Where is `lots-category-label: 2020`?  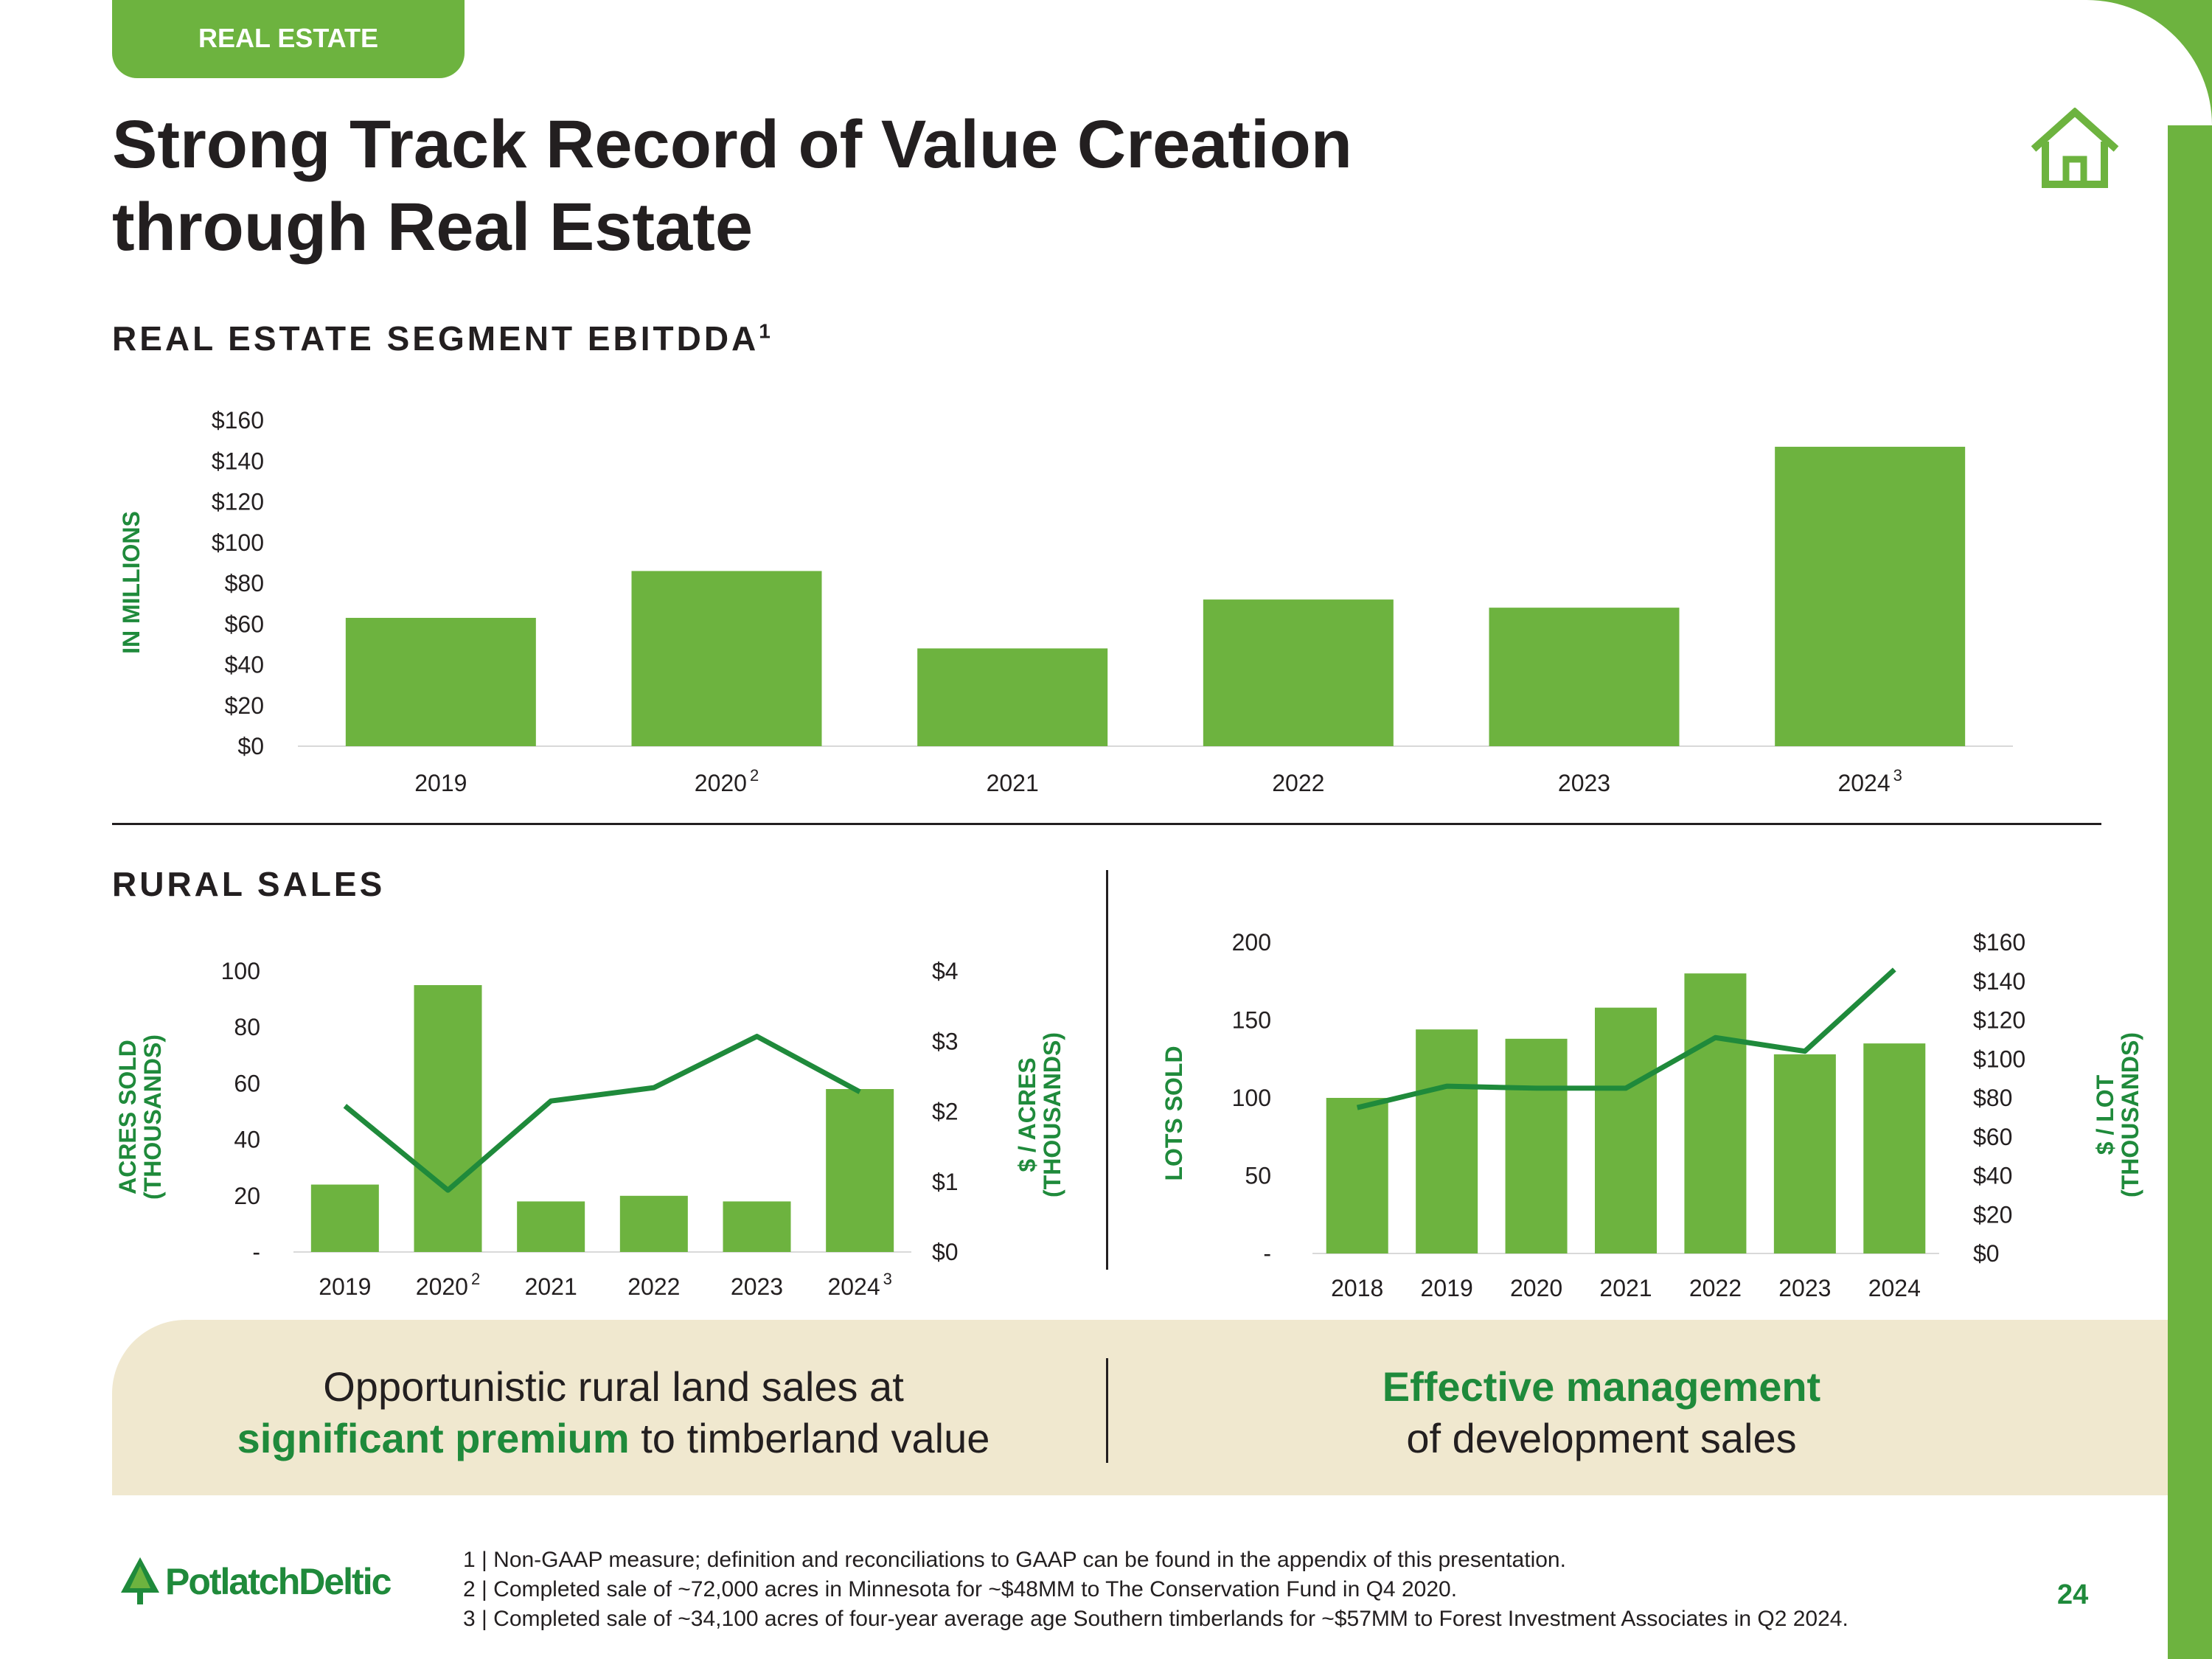 lots-category-label: 2020 is located at coordinates (1536, 1288).